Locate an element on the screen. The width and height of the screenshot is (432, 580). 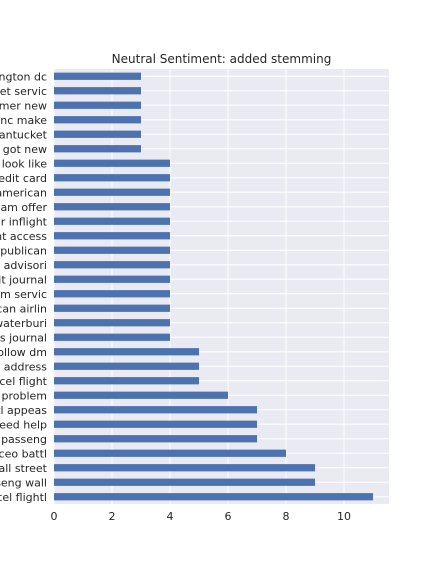
y-tick-label: problem is located at coordinates (24, 395).